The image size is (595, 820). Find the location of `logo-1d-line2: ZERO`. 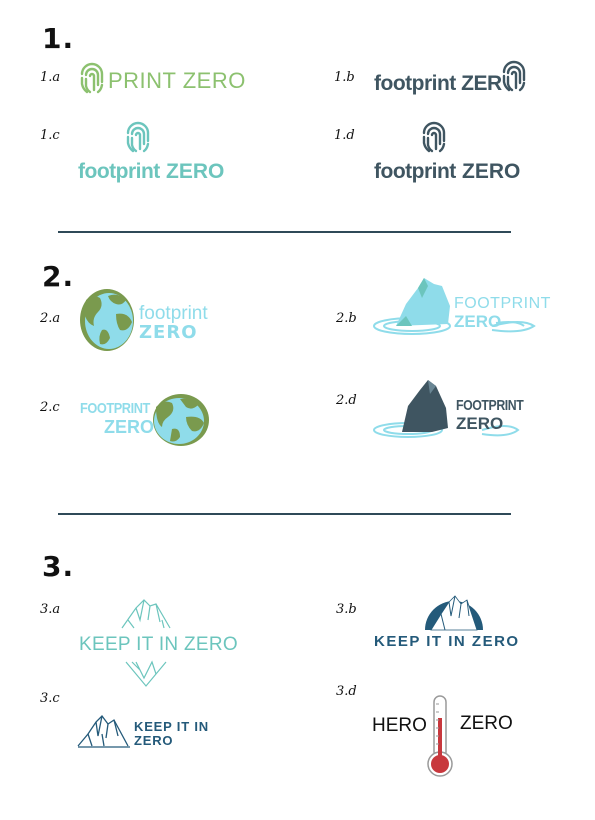

logo-1d-line2: ZERO is located at coordinates (491, 171).